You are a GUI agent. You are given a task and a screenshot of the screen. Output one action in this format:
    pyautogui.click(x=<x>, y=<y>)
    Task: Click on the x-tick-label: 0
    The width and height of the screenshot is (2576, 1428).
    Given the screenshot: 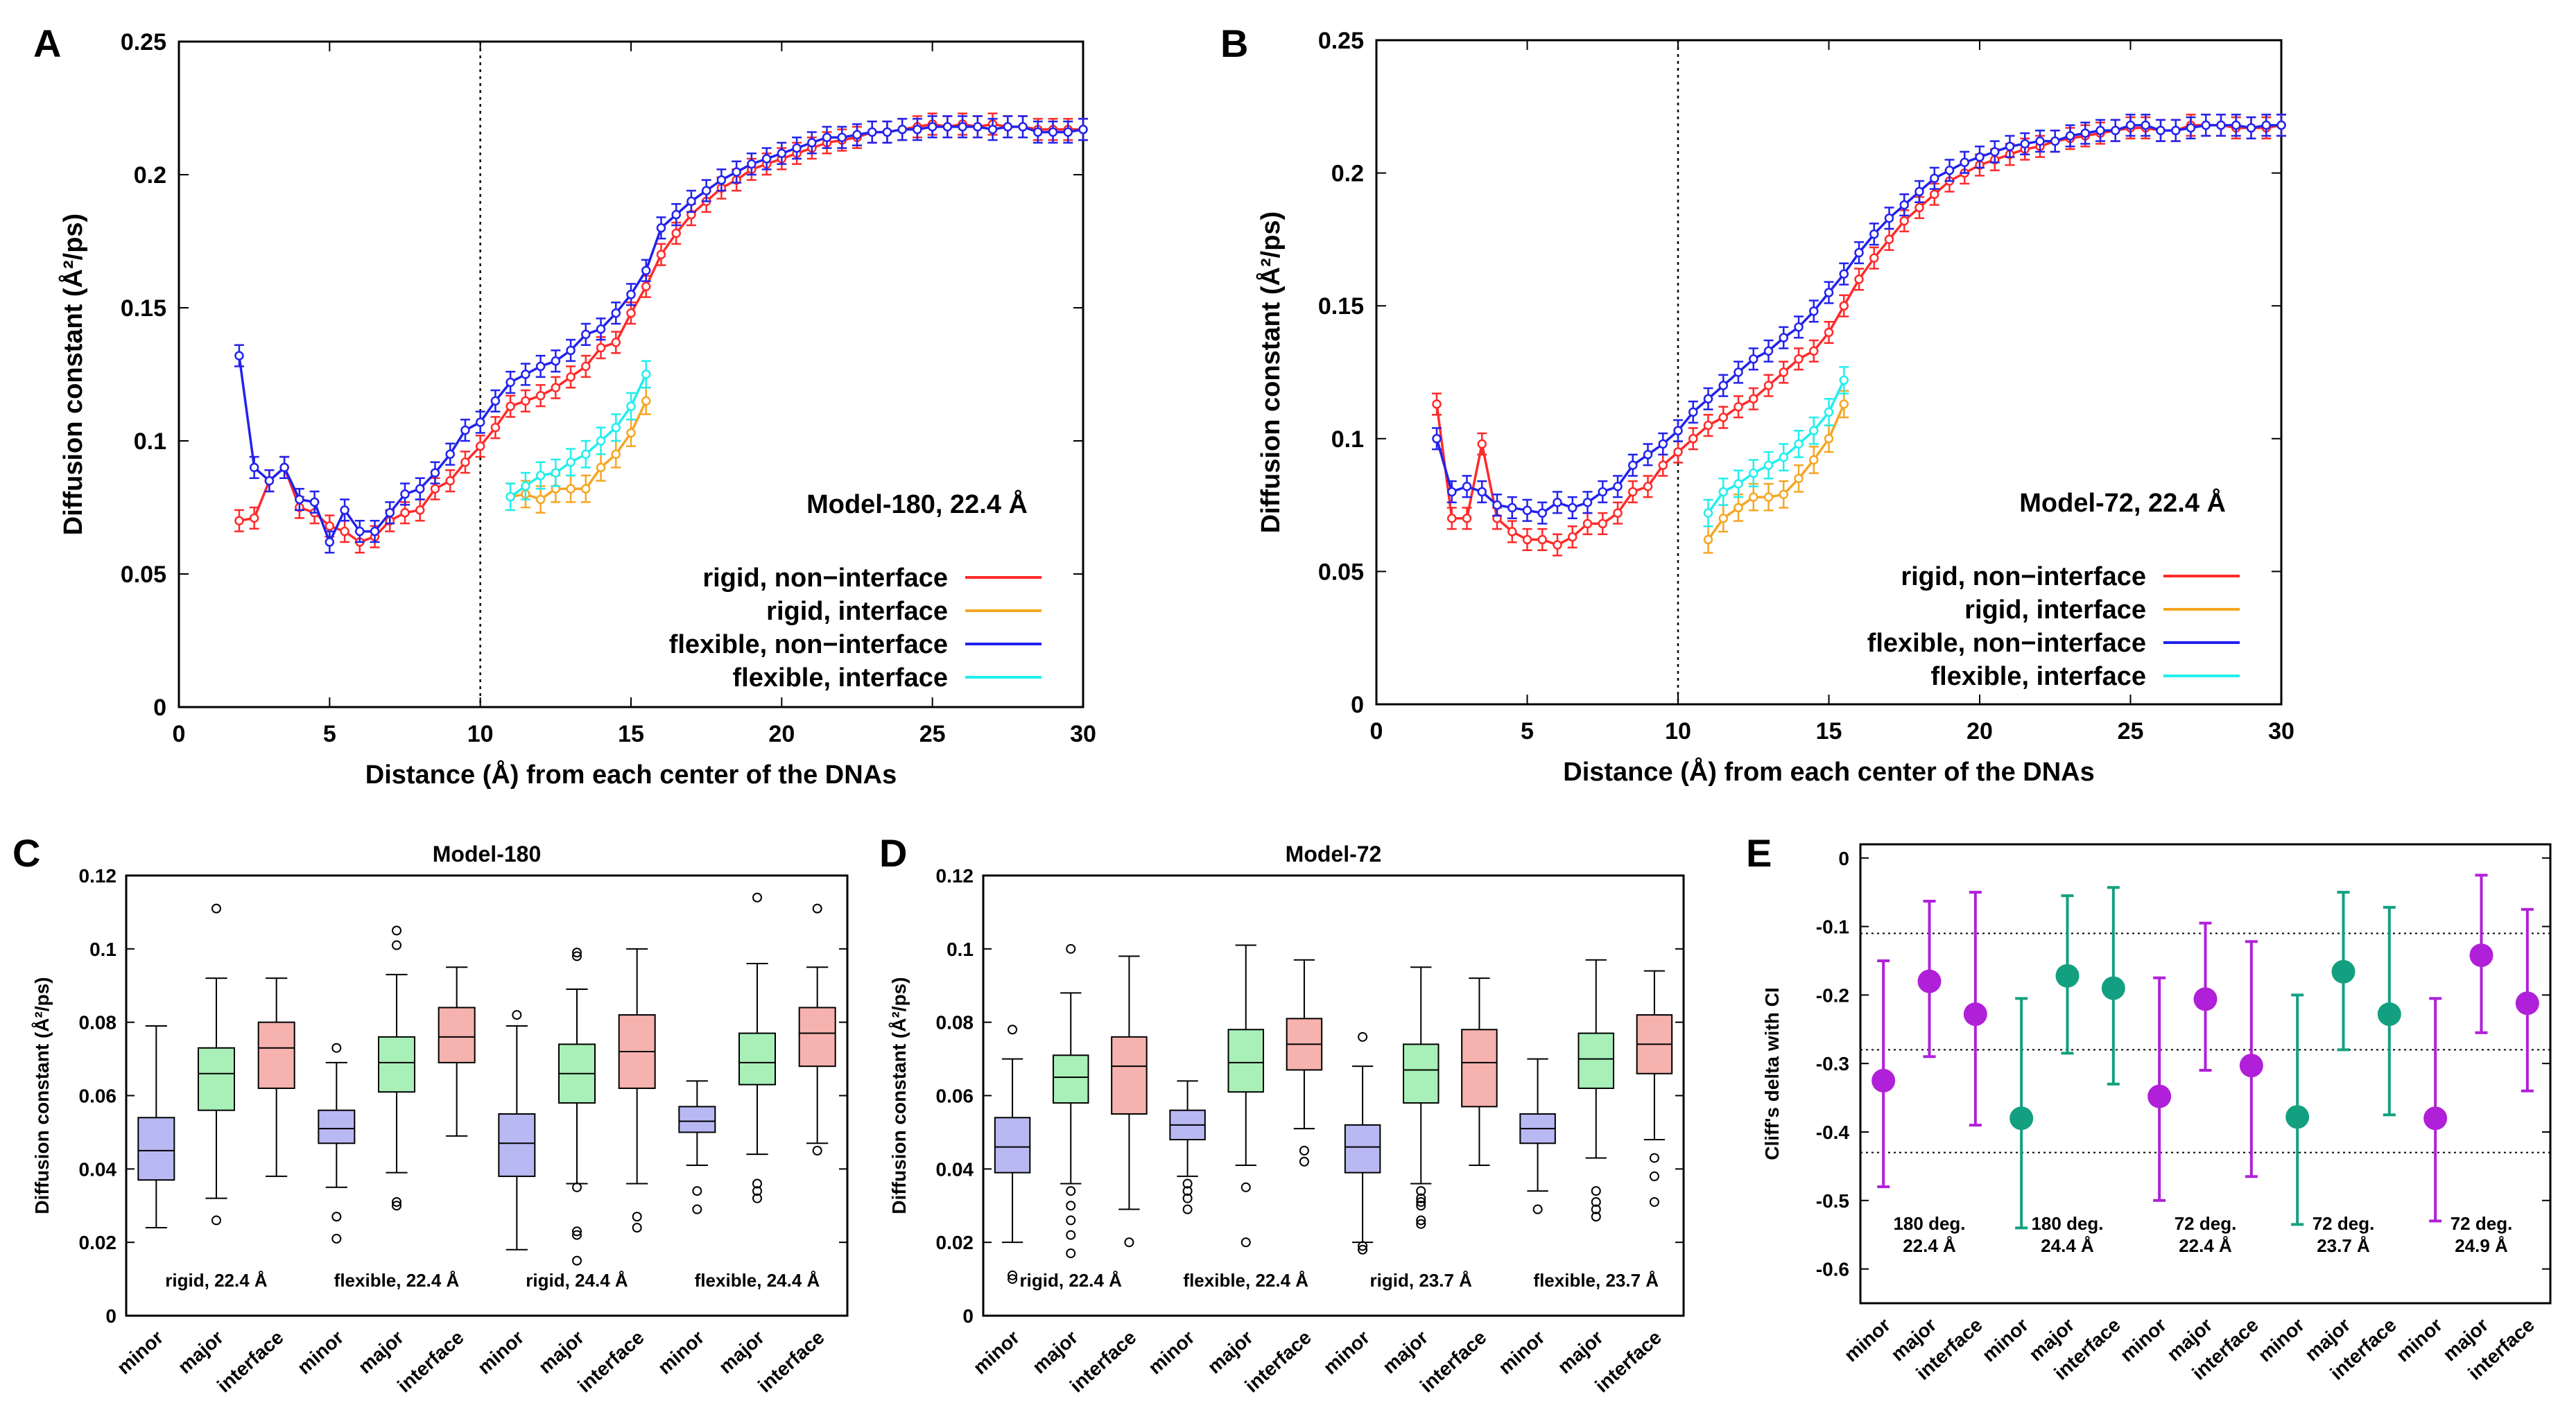 What is the action you would take?
    pyautogui.click(x=1376, y=731)
    